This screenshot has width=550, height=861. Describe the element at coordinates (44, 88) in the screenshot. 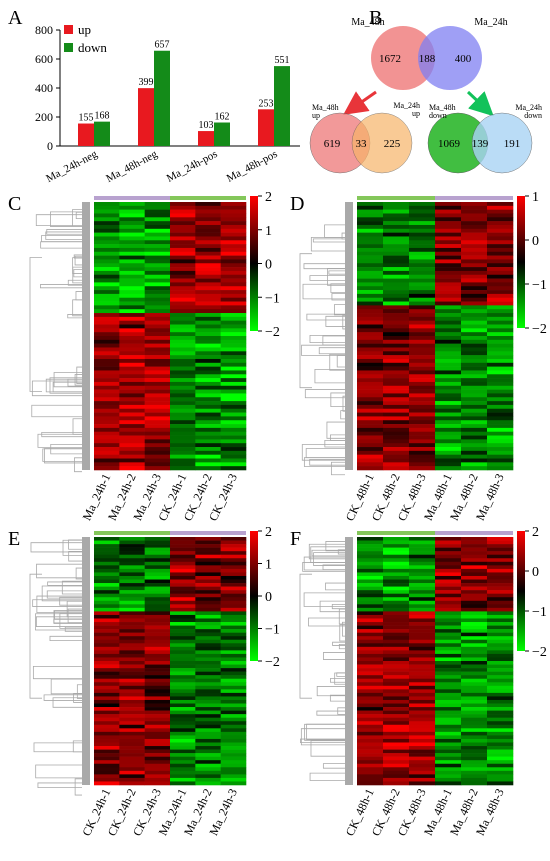

I see `y-tick-label: 400` at that location.